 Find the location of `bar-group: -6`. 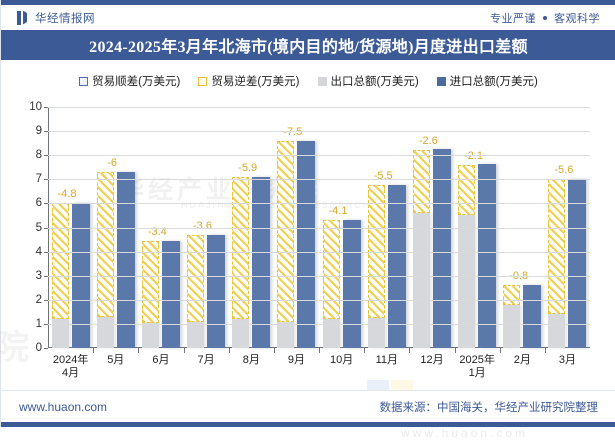

bar-group: -6 is located at coordinates (115, 230).